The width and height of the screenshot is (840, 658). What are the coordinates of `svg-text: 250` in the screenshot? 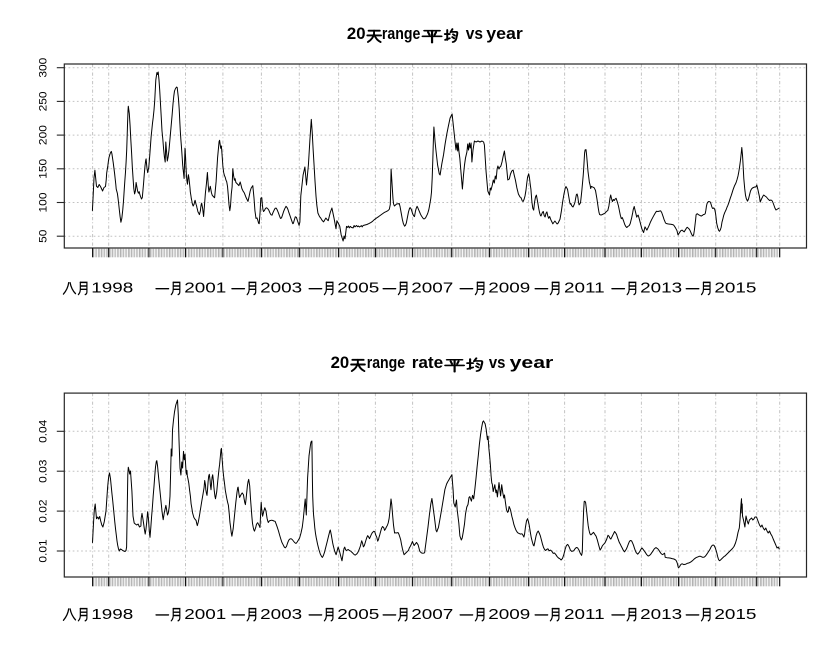 It's located at (43, 101).